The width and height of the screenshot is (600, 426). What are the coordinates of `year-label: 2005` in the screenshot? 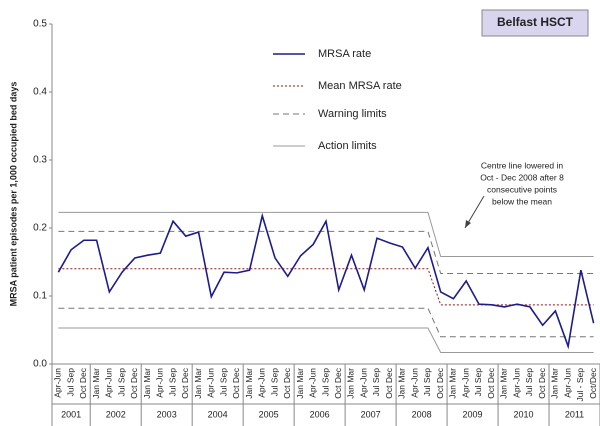 It's located at (269, 414).